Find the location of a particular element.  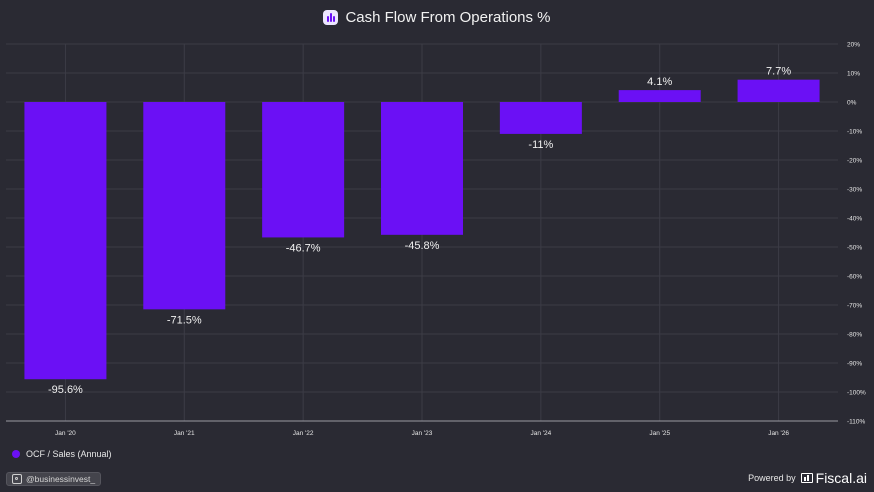

data-label: 7.7% is located at coordinates (778, 72).